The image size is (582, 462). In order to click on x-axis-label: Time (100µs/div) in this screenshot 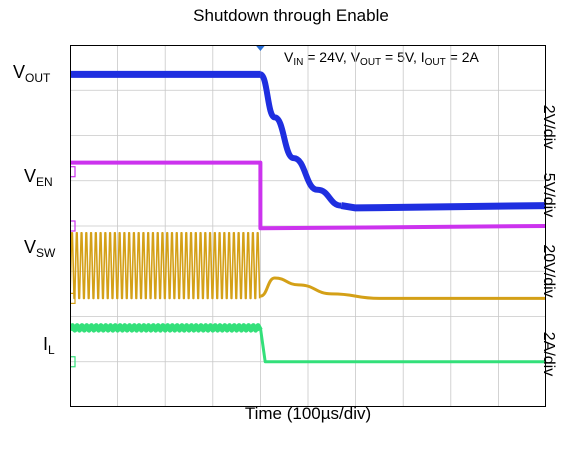, I will do `click(308, 414)`.